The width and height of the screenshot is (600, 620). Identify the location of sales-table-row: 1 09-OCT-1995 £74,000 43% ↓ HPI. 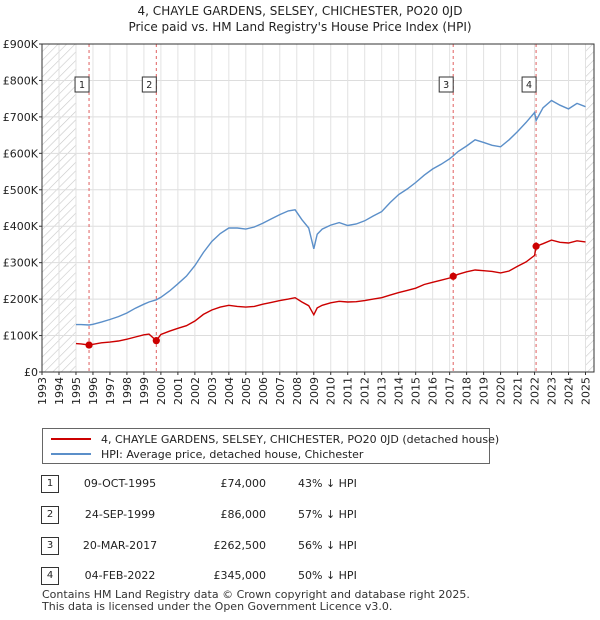
(300, 484).